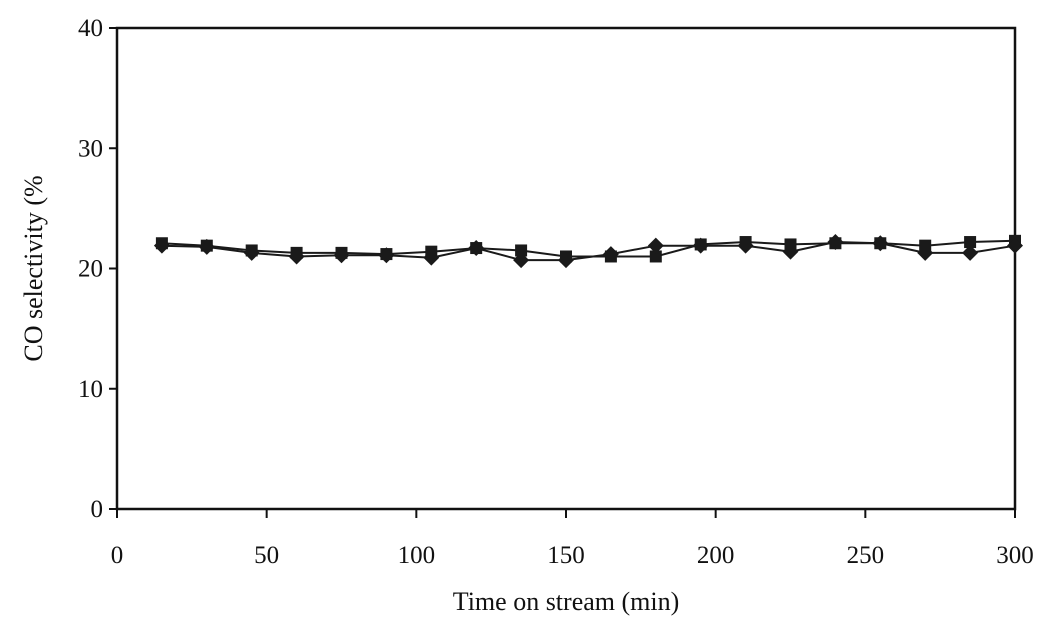 Image resolution: width=1039 pixels, height=626 pixels. I want to click on x-tick-label: 50, so click(266, 555).